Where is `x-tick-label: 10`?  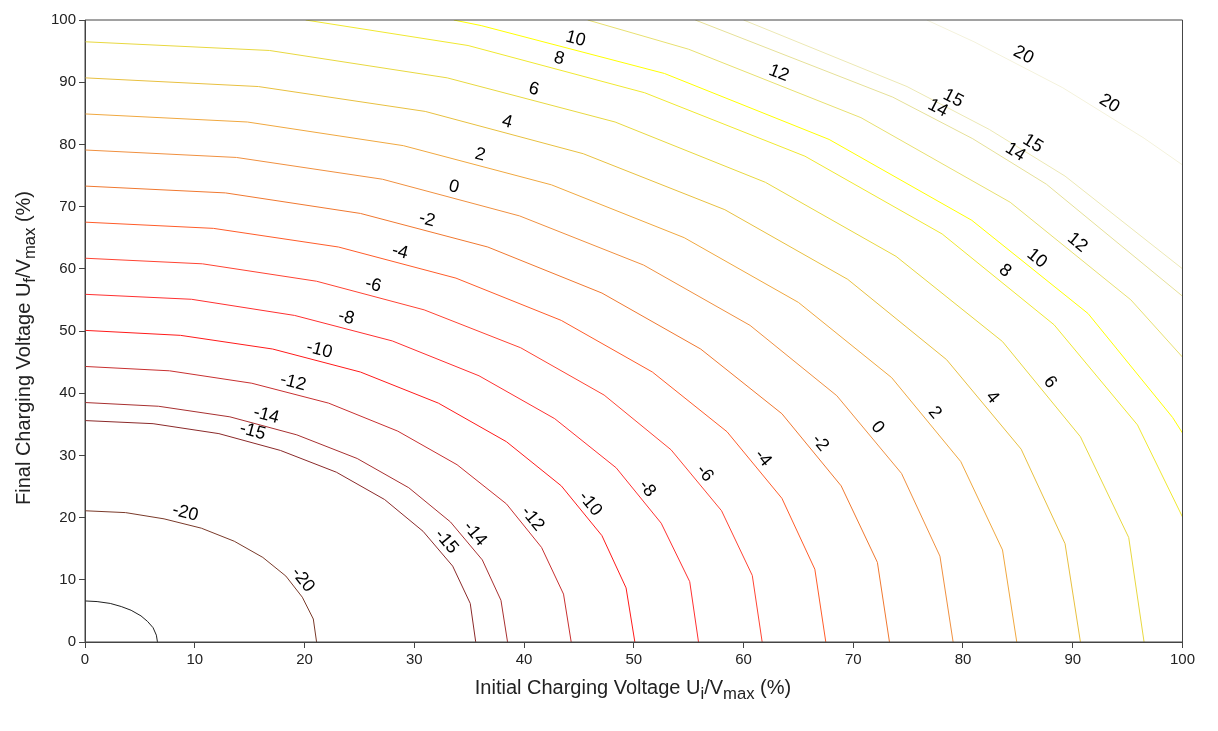 x-tick-label: 10 is located at coordinates (195, 659).